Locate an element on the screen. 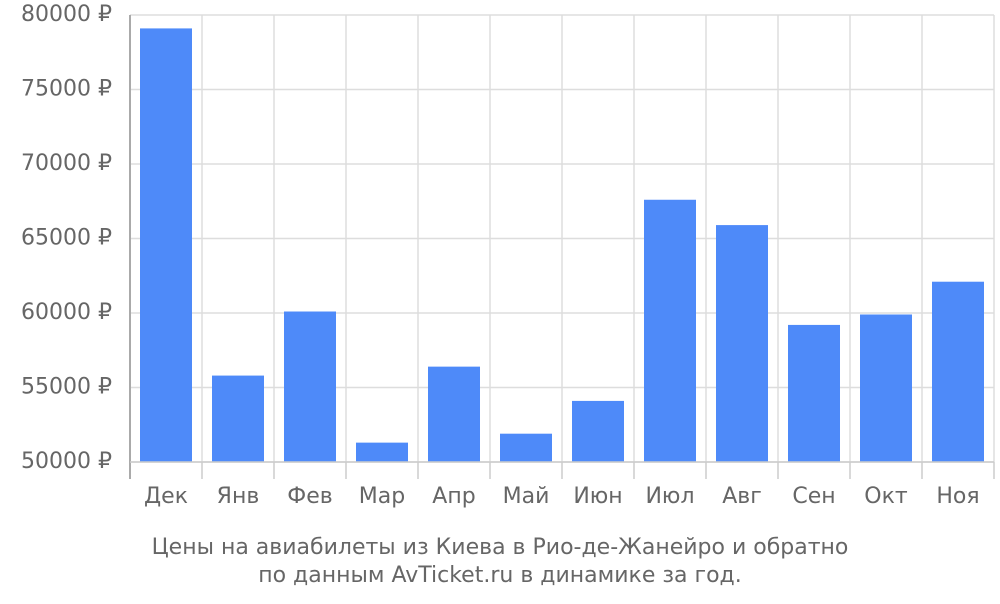  y-tick-label: 70000 ₽ is located at coordinates (66, 163).